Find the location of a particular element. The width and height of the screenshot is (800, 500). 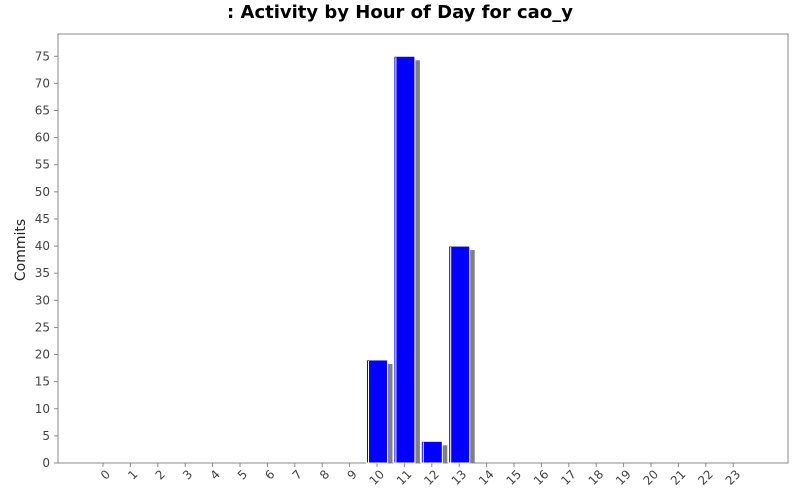

x-tick-label: 3 is located at coordinates (187, 474).